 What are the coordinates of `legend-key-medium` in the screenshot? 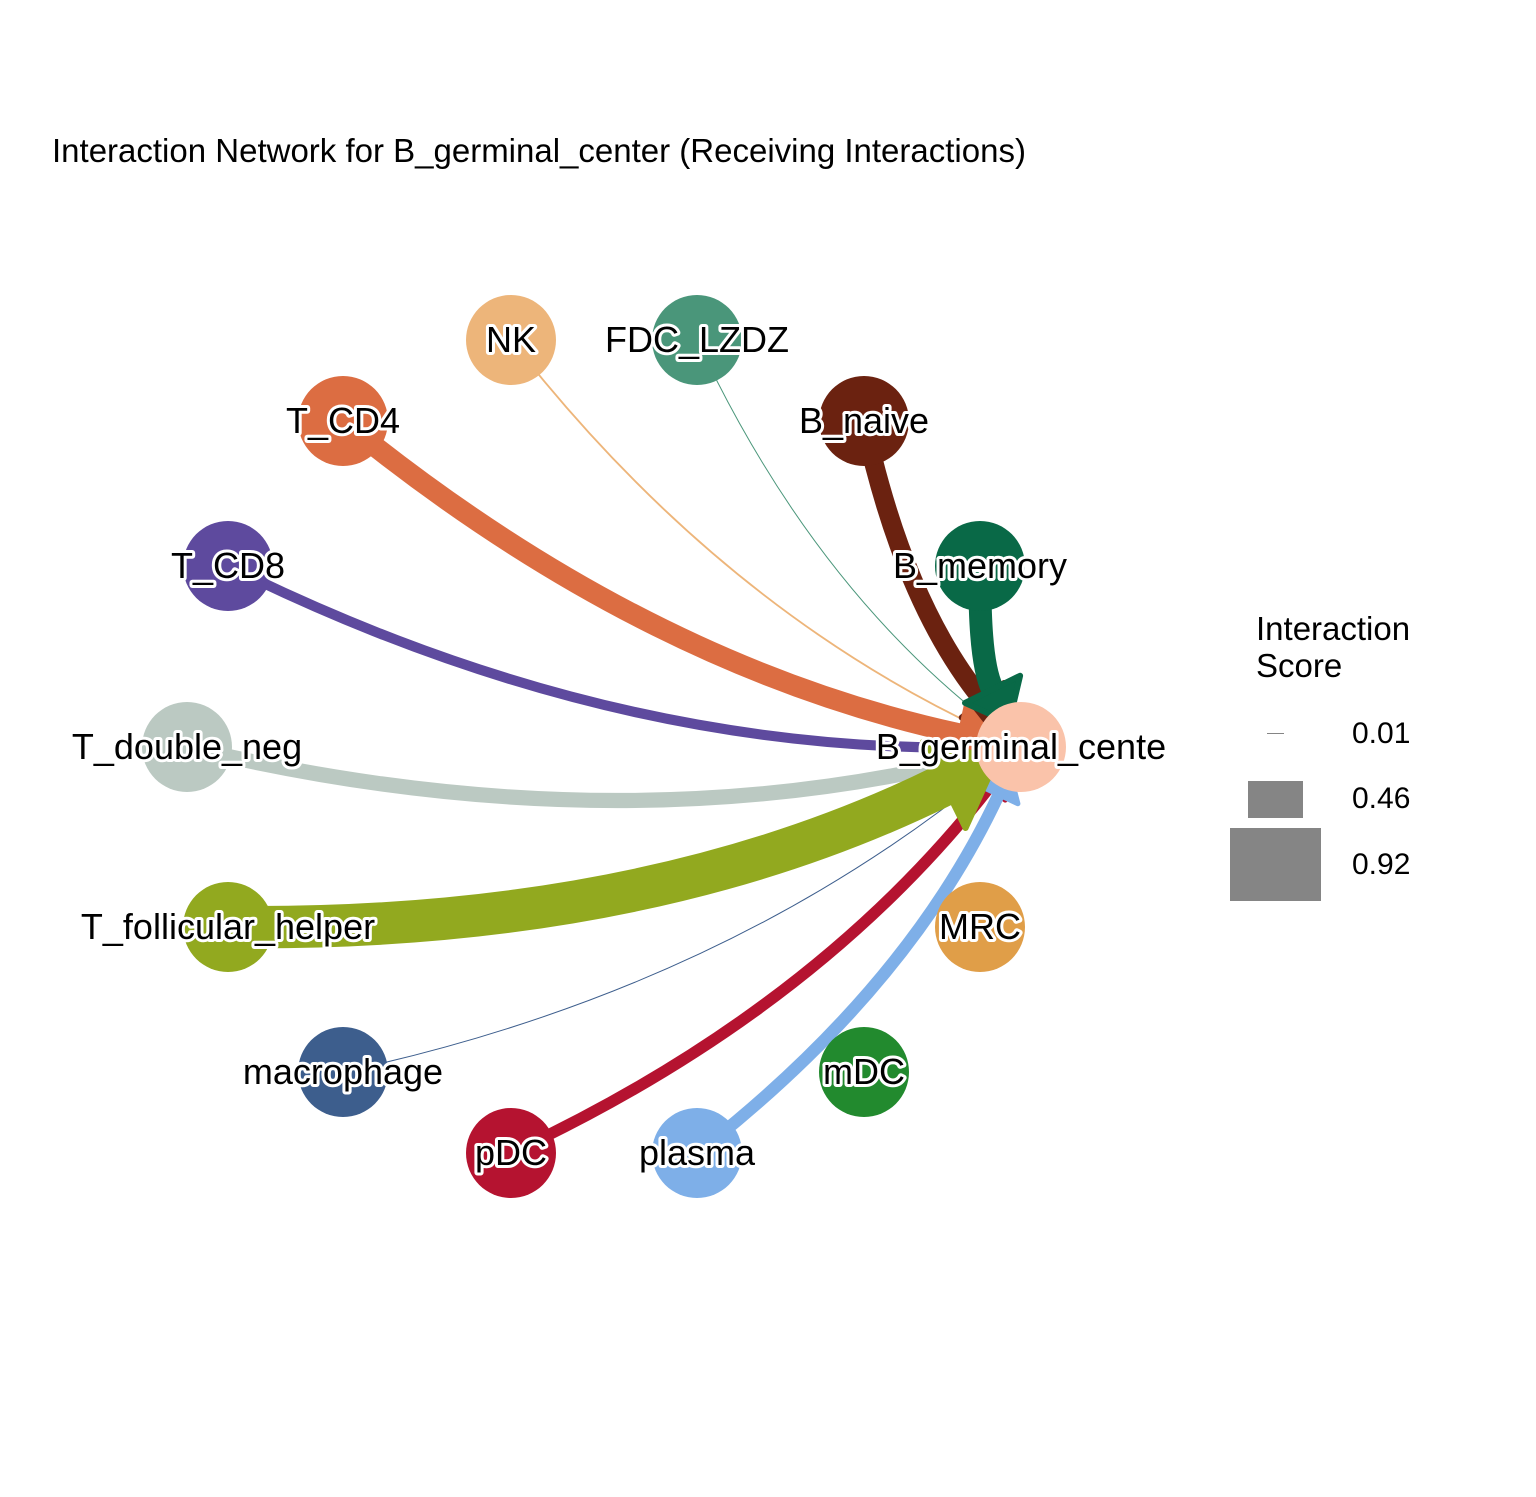 It's located at (1275, 799).